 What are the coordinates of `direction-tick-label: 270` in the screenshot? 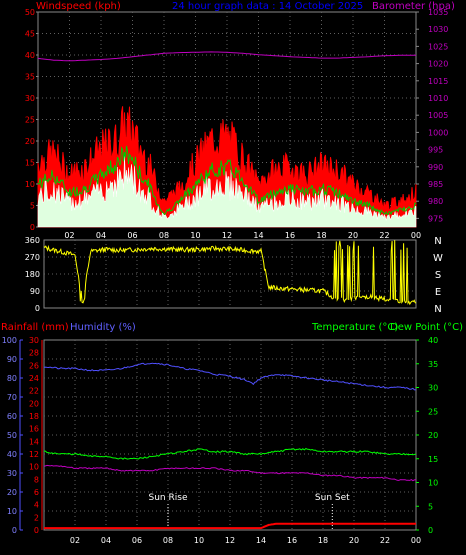 It's located at (32, 257).